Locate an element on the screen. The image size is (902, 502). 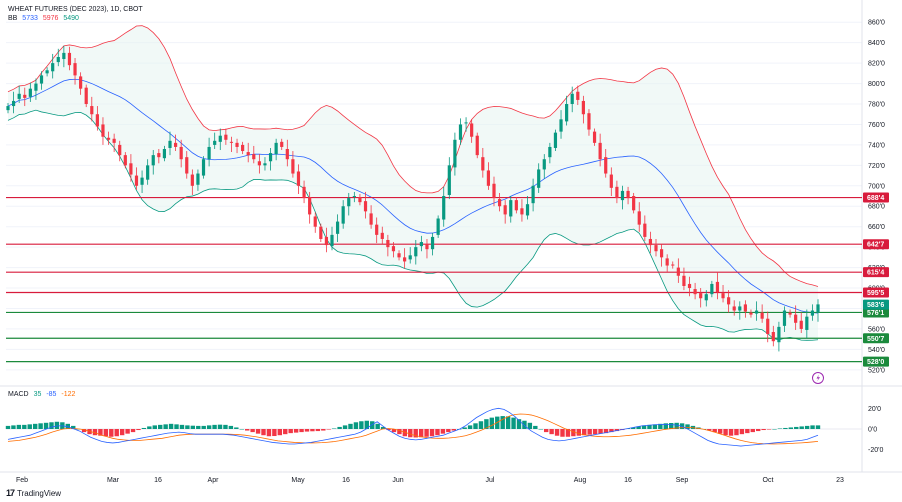
x-tick-label: Oct is located at coordinates (768, 480).